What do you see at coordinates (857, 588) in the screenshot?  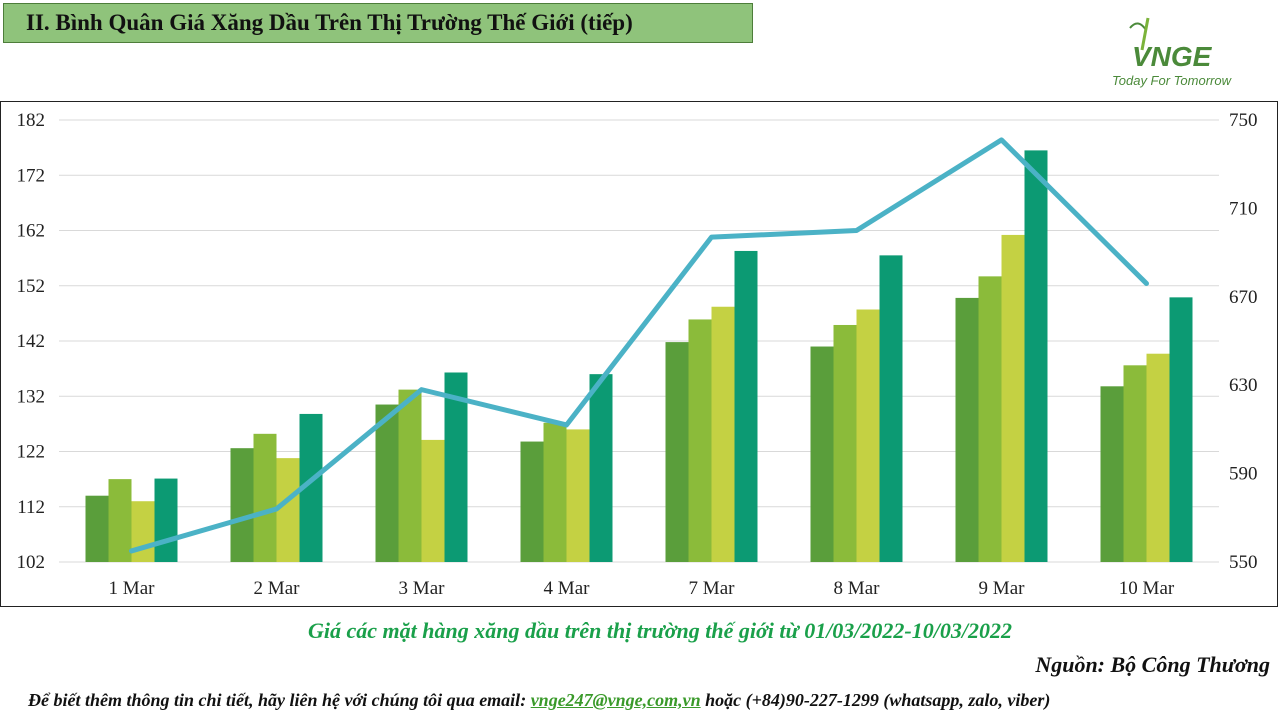 I see `x-tick-label: 8 Mar` at bounding box center [857, 588].